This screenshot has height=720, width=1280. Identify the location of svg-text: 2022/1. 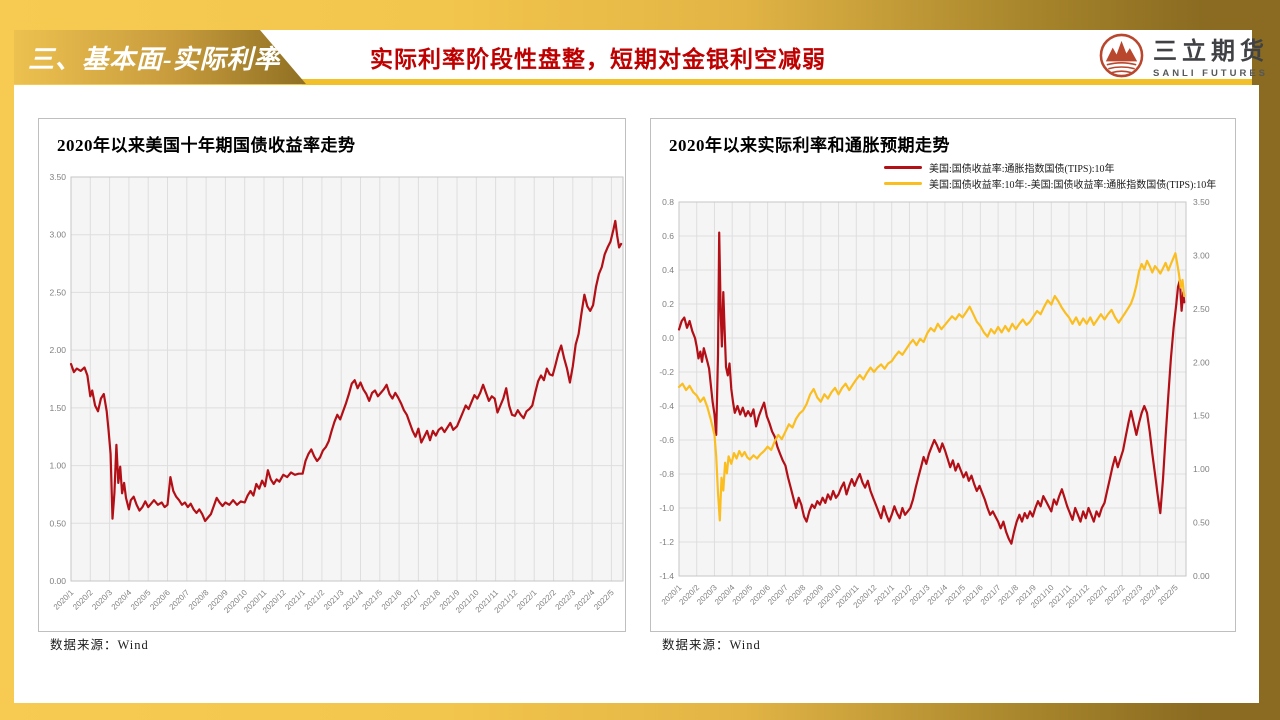
(527, 600).